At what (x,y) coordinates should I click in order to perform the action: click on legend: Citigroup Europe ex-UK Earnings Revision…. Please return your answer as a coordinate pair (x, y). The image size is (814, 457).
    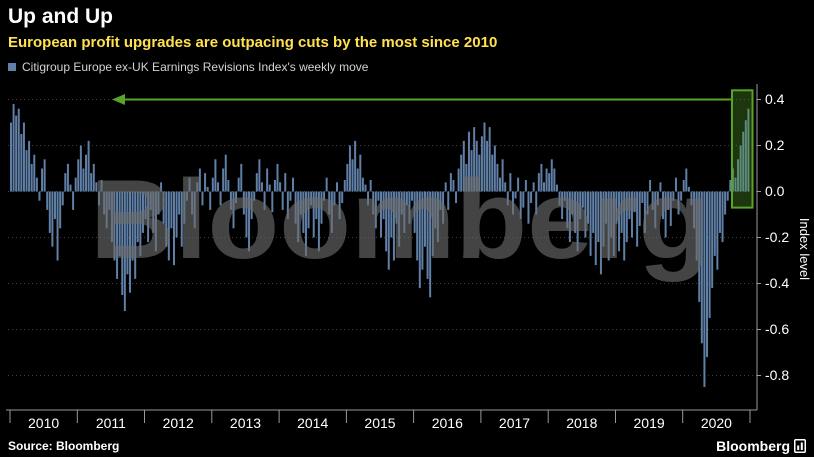
    Looking at the image, I should click on (407, 67).